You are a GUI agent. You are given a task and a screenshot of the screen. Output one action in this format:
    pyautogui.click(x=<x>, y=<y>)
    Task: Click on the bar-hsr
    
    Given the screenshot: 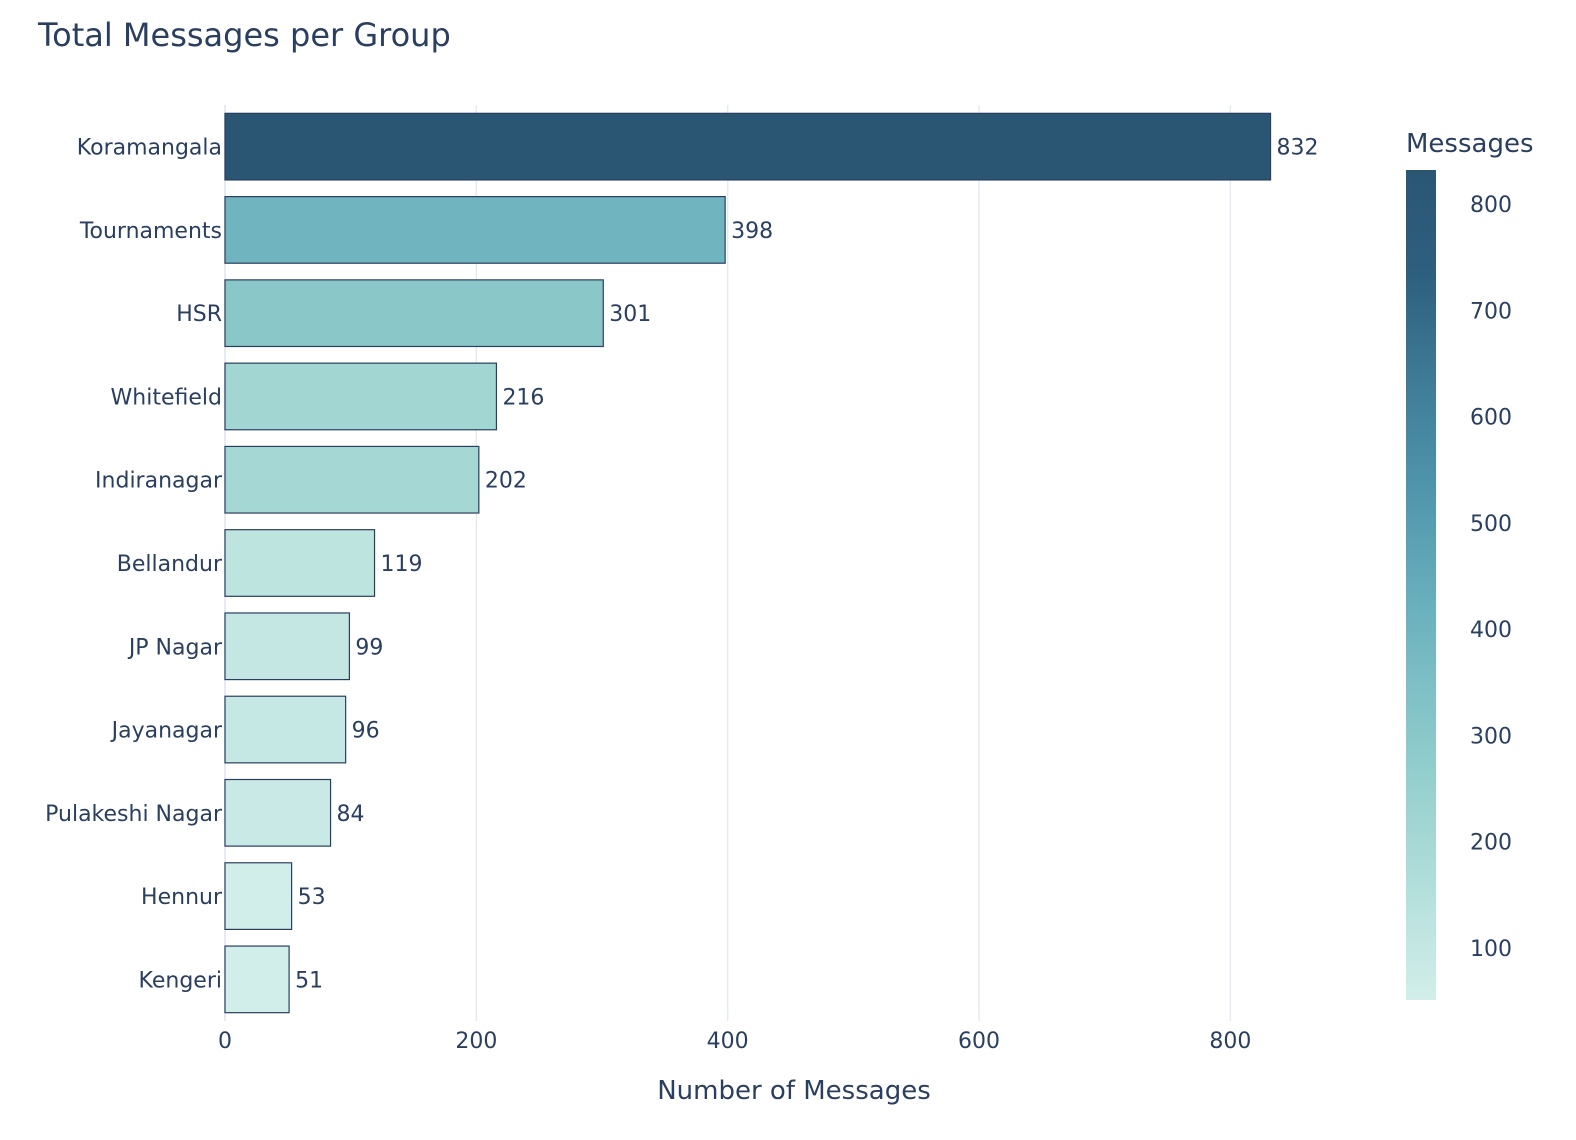 What is the action you would take?
    pyautogui.click(x=414, y=313)
    